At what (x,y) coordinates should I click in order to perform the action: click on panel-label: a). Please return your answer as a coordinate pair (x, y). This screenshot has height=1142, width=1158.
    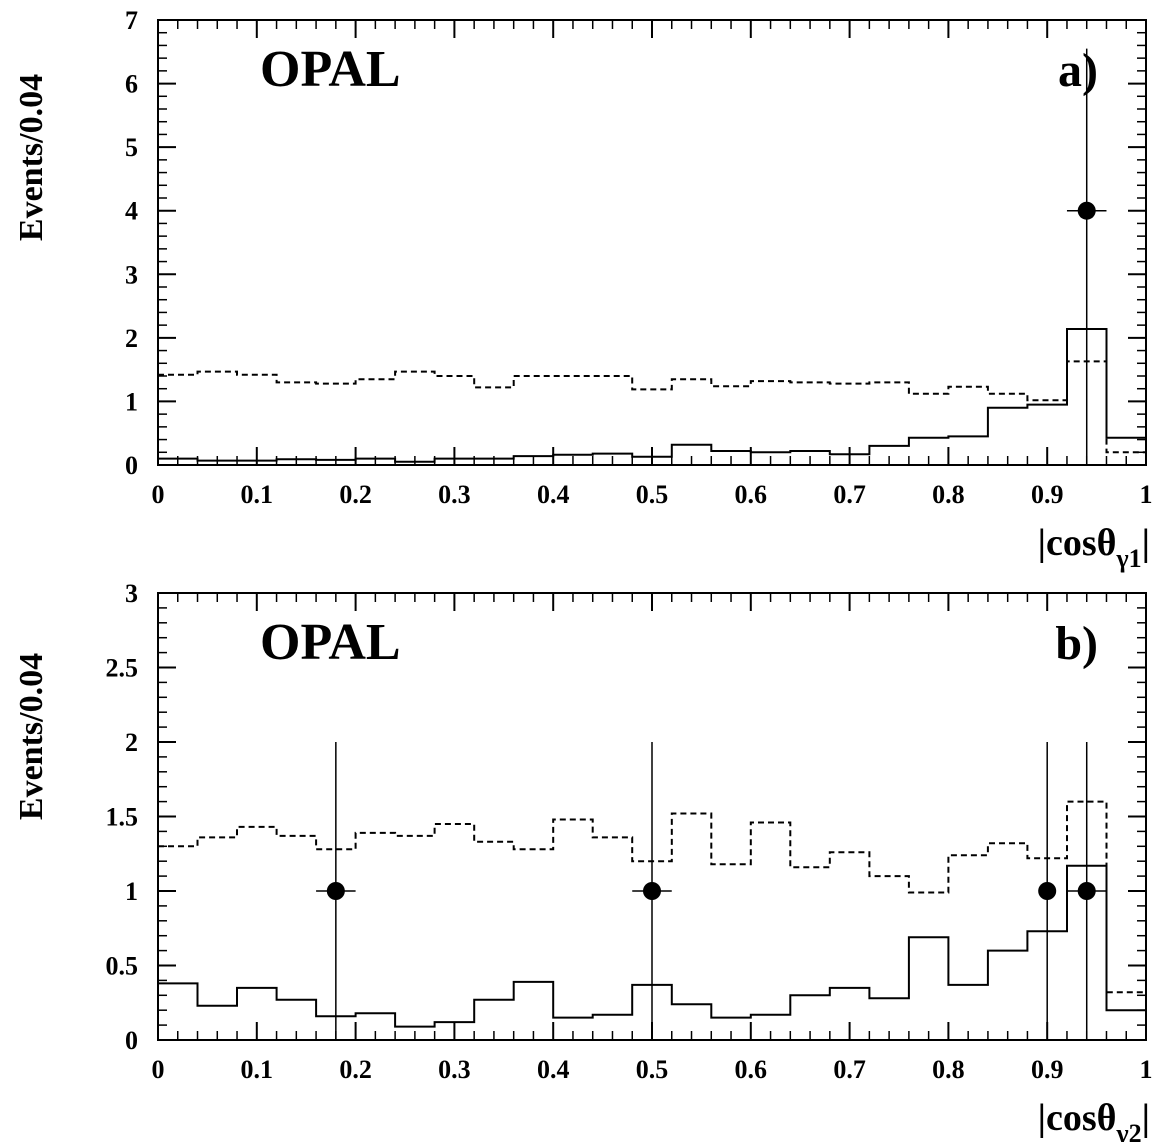
    Looking at the image, I should click on (1078, 70).